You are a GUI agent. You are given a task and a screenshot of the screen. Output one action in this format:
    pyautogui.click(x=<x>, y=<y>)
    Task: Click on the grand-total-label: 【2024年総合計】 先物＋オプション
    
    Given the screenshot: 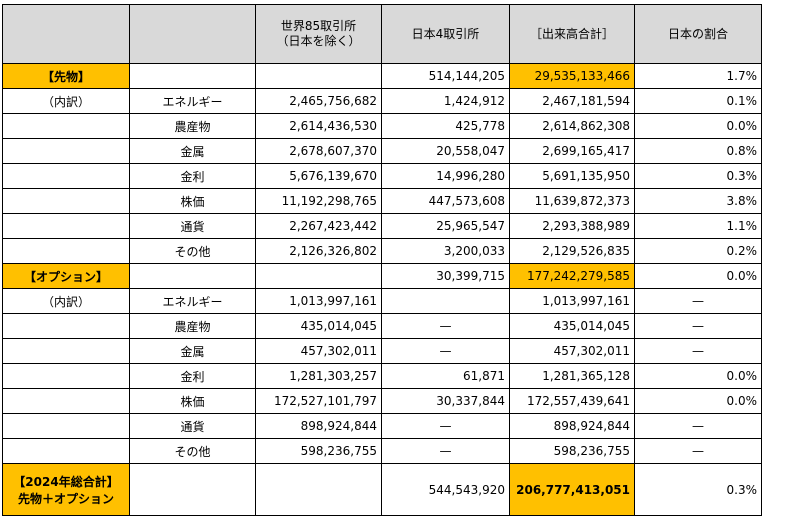 What is the action you would take?
    pyautogui.click(x=66, y=489)
    